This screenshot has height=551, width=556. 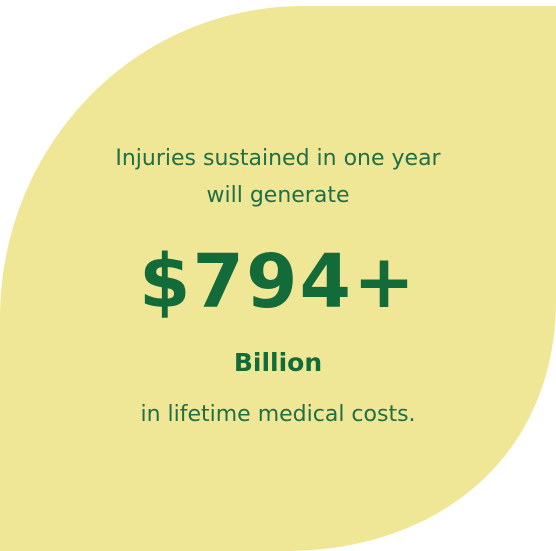 I want to click on outro-text: in lifetime medical costs., so click(x=278, y=414).